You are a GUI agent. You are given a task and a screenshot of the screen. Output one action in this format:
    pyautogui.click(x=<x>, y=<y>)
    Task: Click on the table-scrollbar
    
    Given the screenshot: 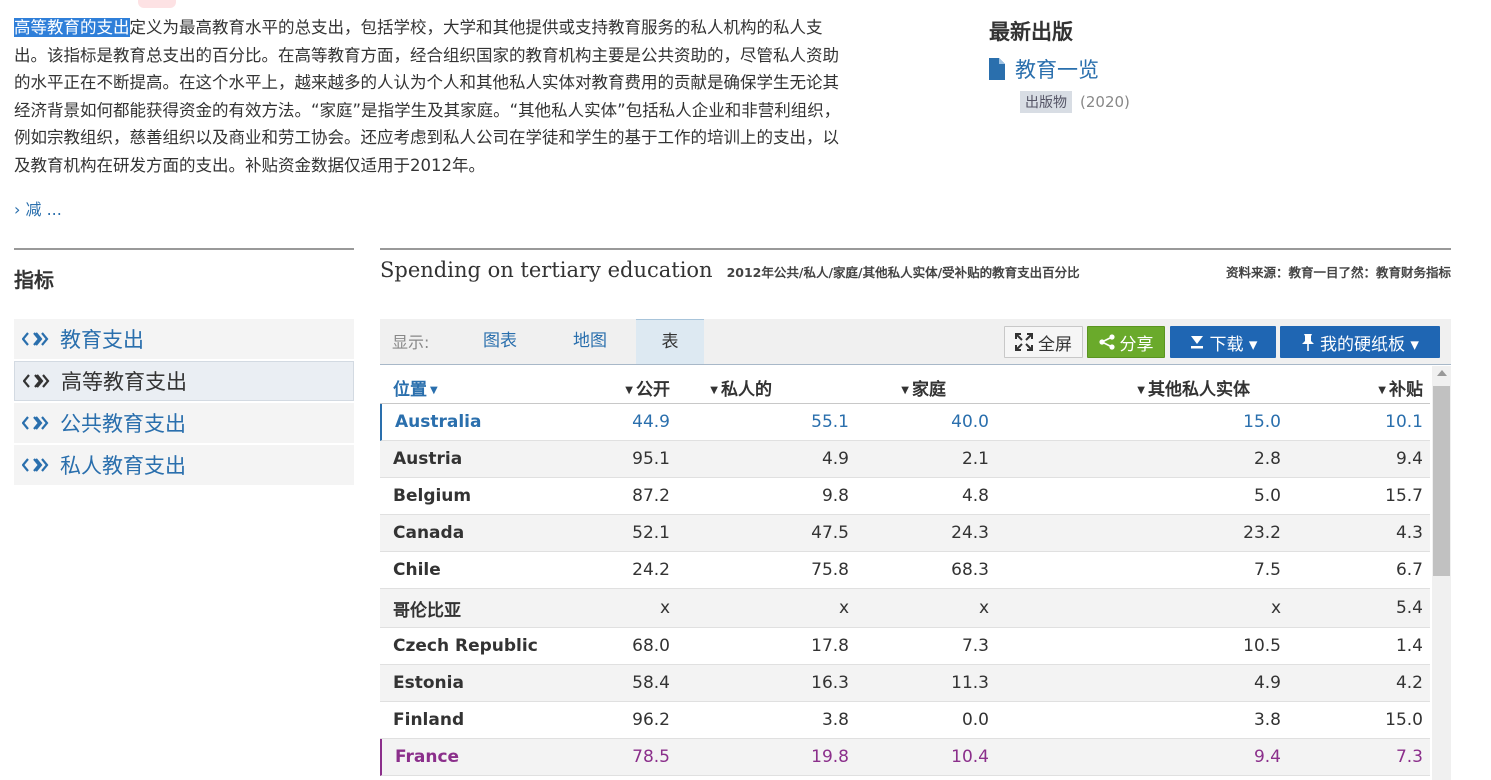 What is the action you would take?
    pyautogui.click(x=1441, y=573)
    